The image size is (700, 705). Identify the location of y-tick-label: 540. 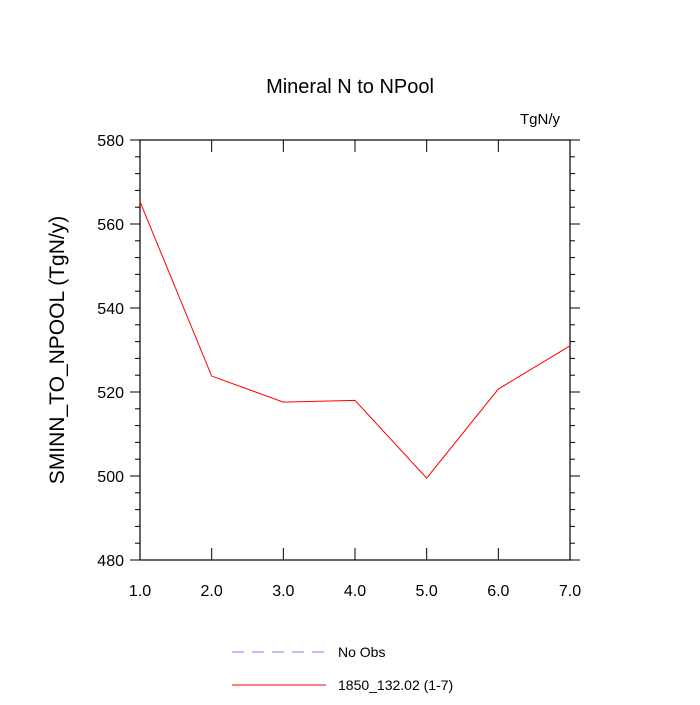
(110, 309).